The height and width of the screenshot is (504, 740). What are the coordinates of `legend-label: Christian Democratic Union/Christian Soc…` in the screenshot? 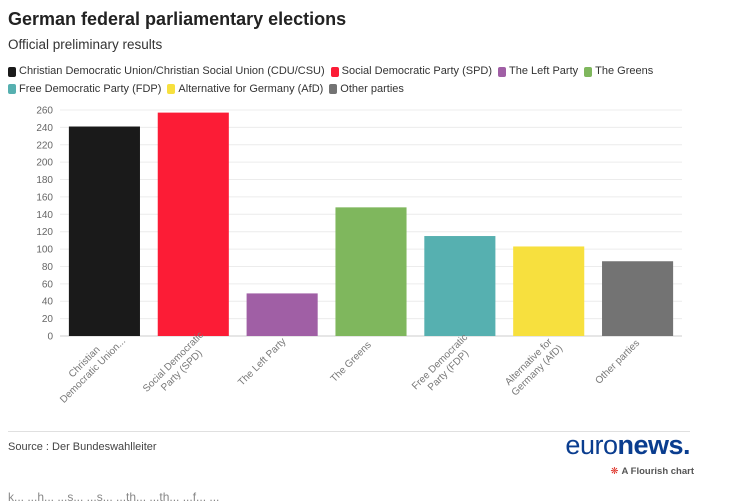 It's located at (172, 71).